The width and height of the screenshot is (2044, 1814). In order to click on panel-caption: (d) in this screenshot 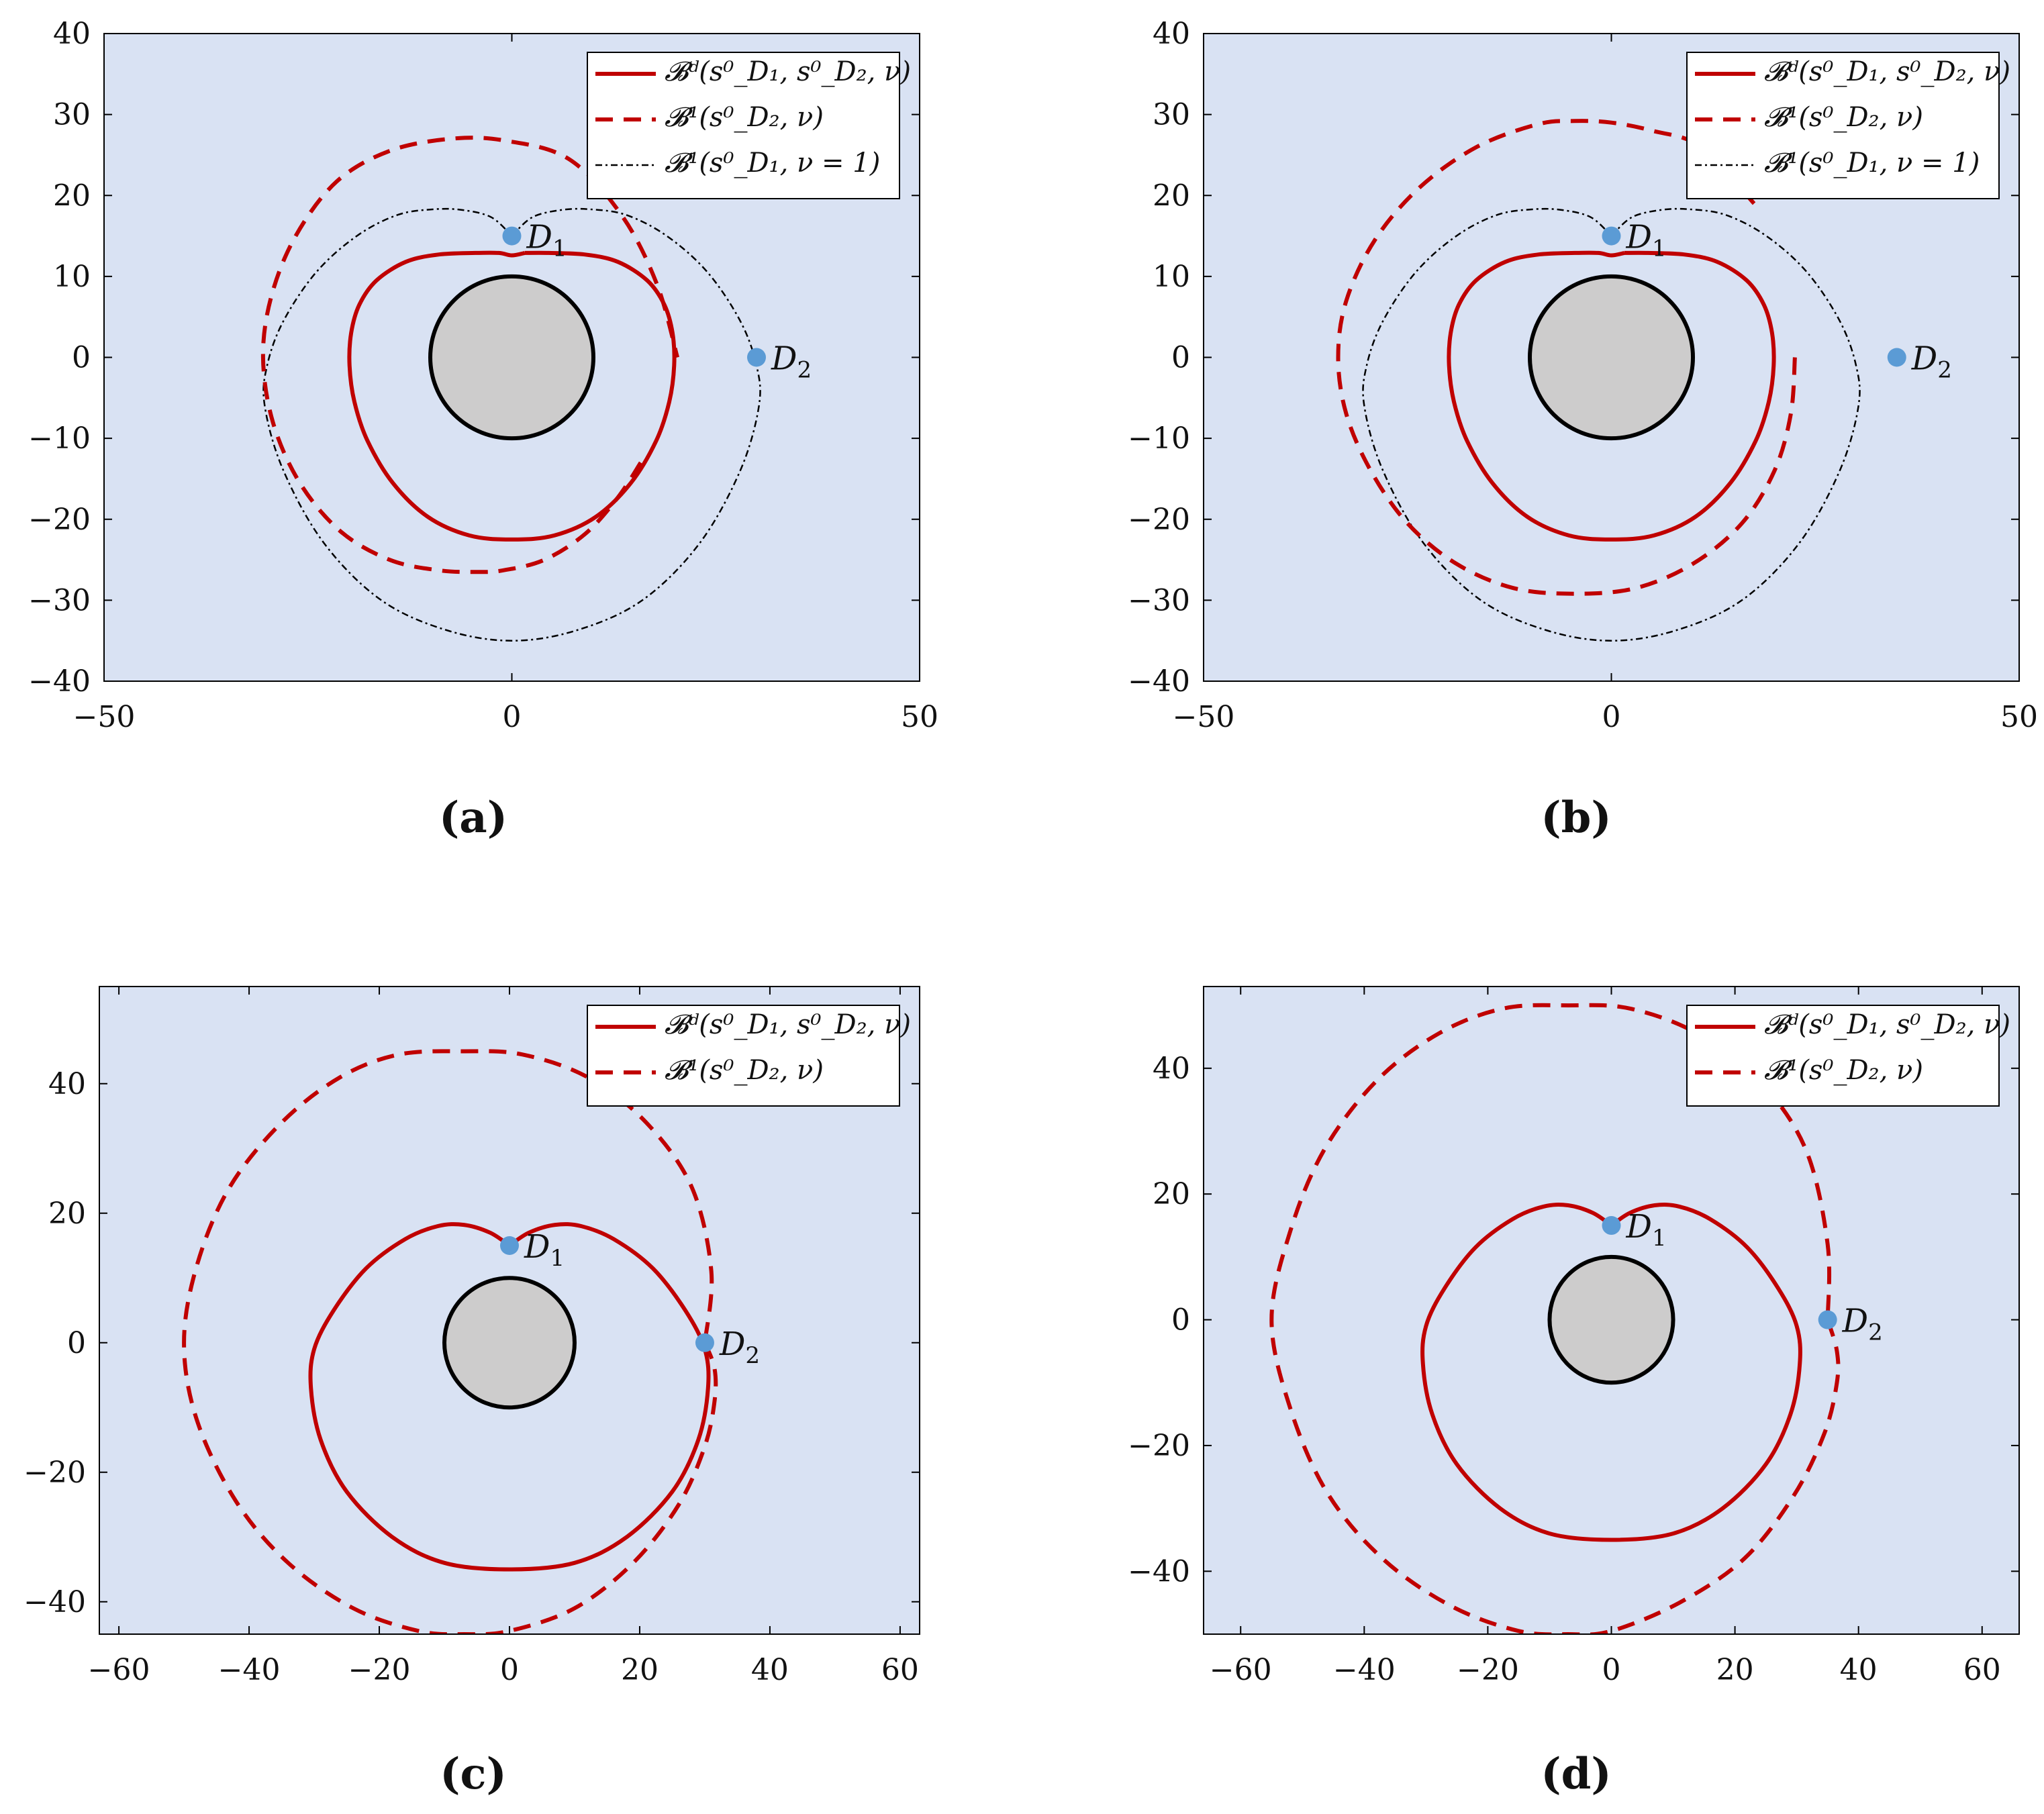, I will do `click(1576, 1774)`.